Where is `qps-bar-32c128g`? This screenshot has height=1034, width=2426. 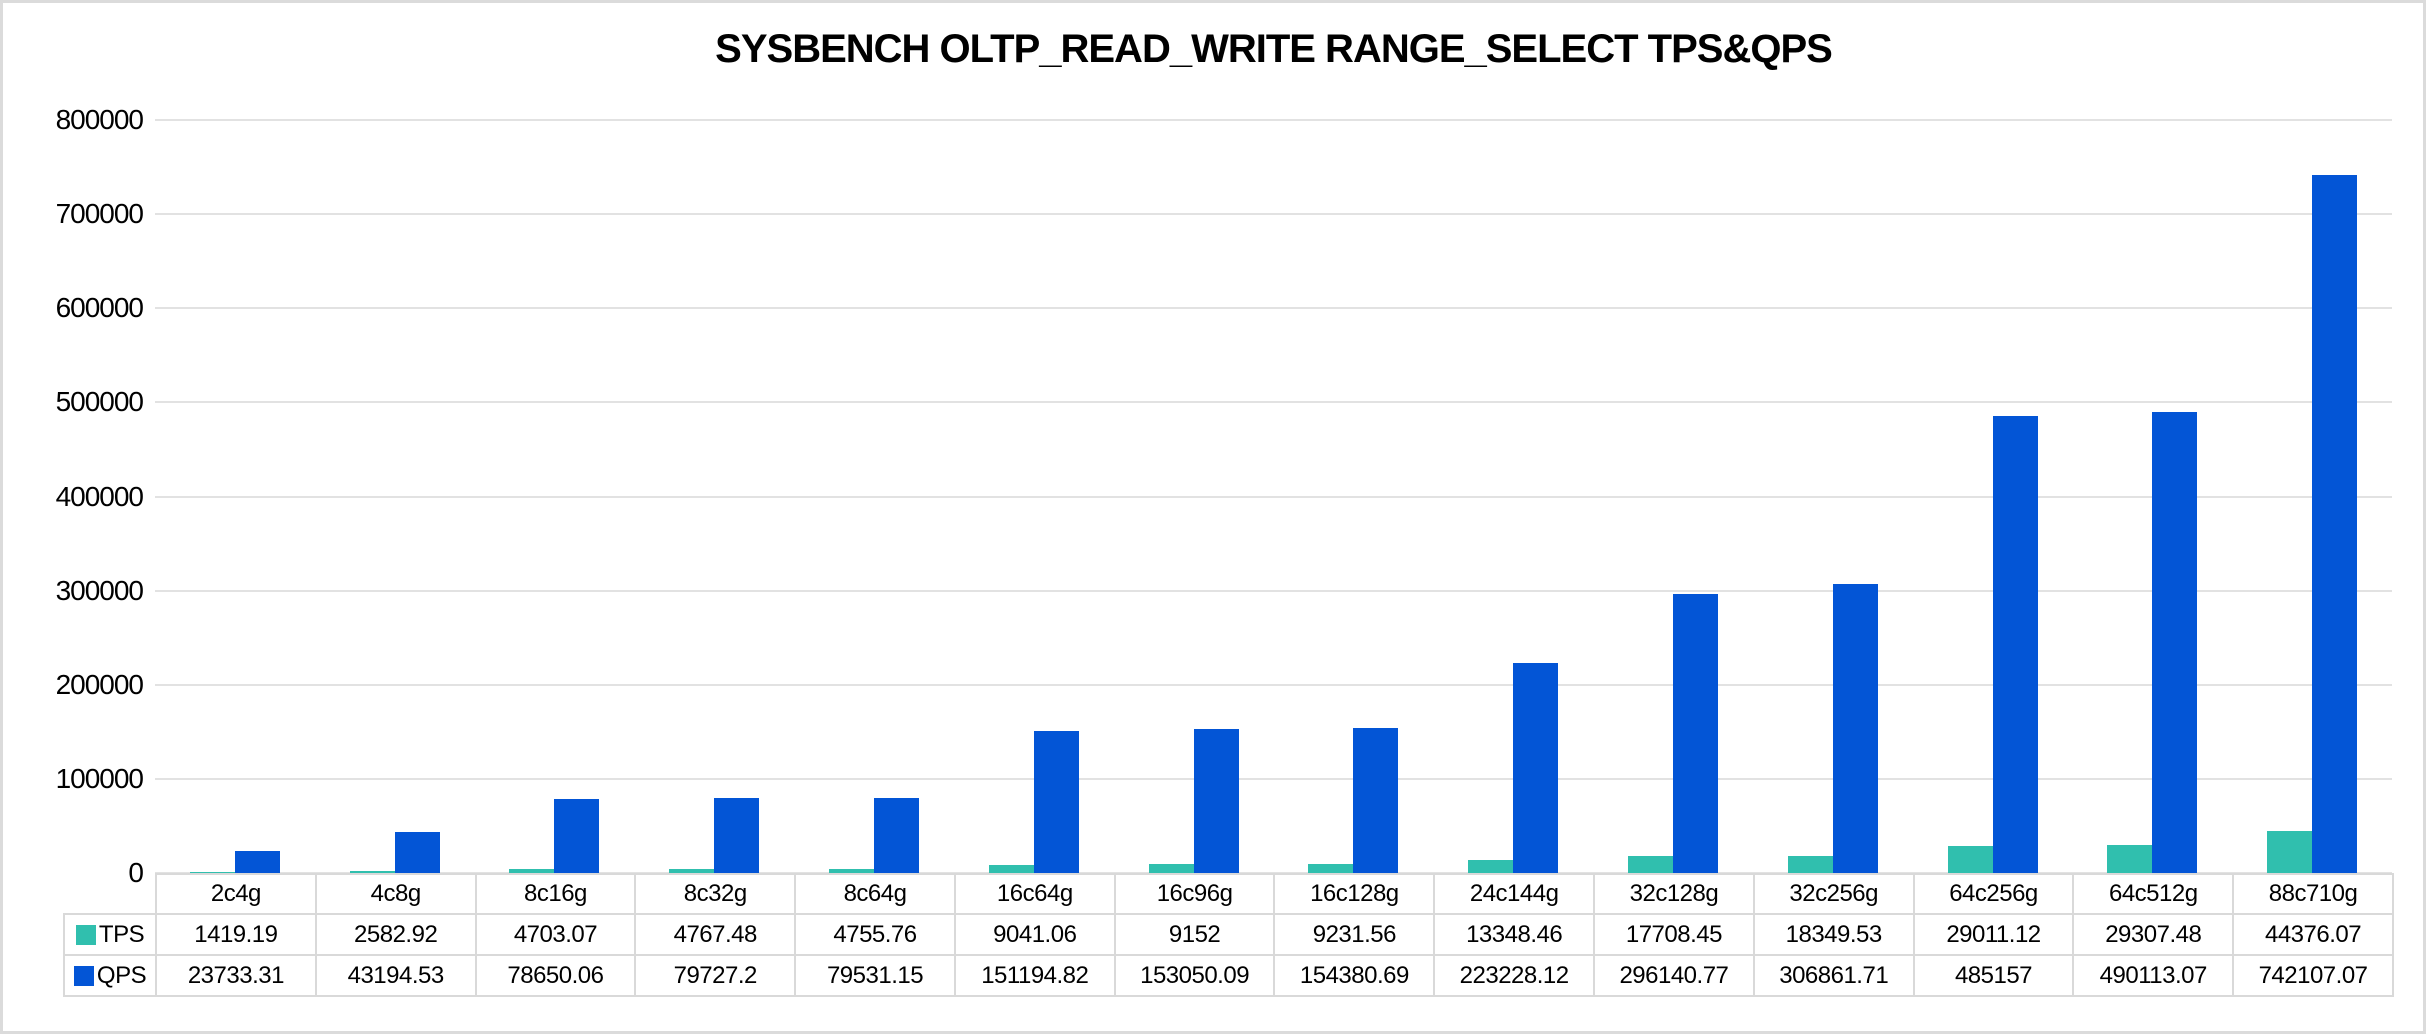
qps-bar-32c128g is located at coordinates (1695, 733).